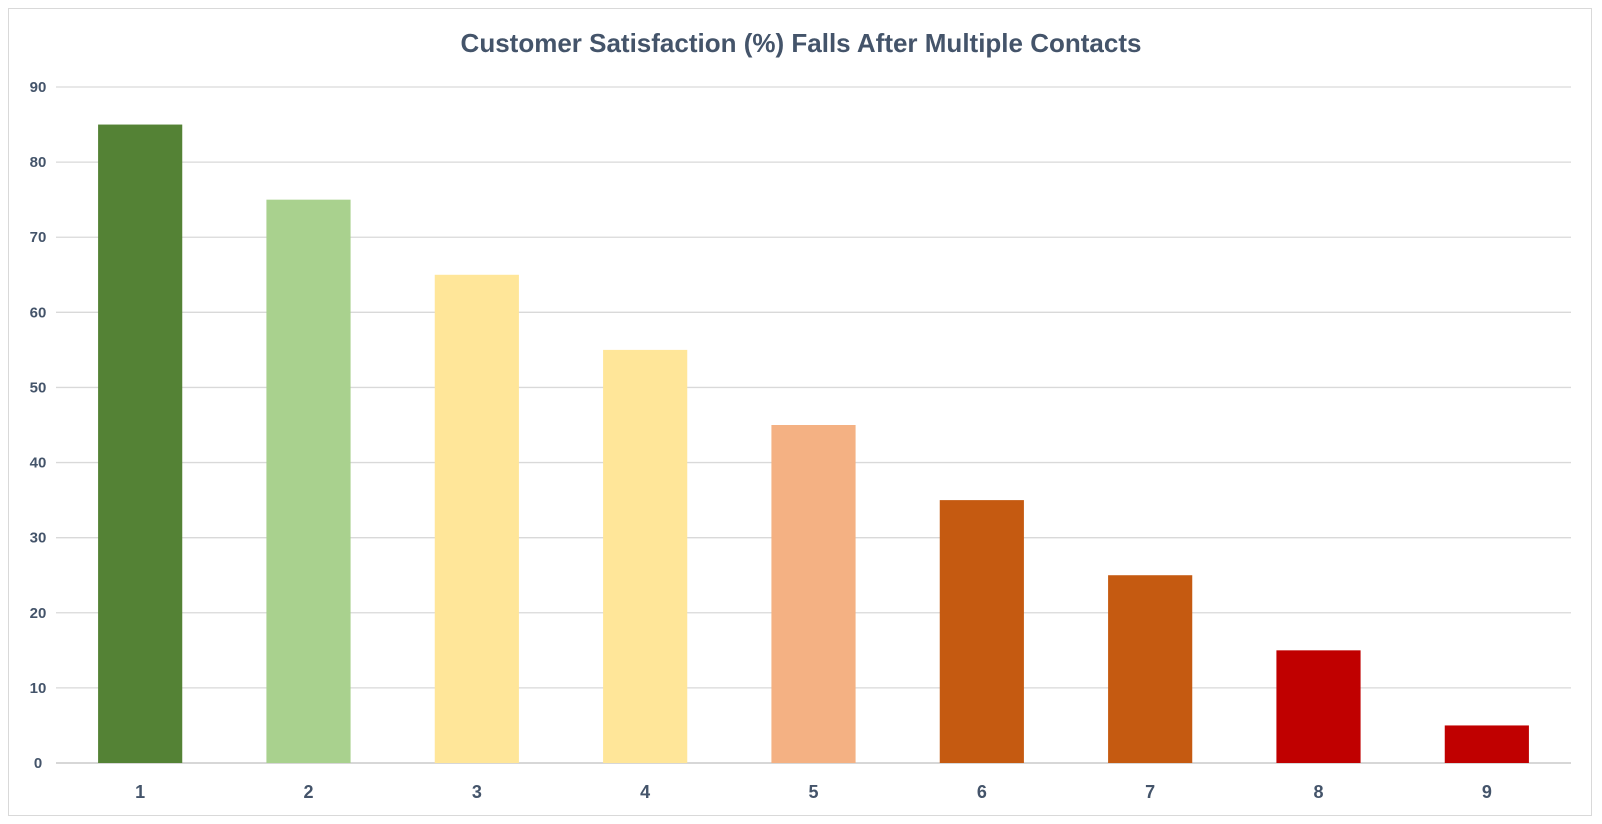 The image size is (1602, 824). Describe the element at coordinates (1150, 792) in the screenshot. I see `x-tick-label: 7` at that location.